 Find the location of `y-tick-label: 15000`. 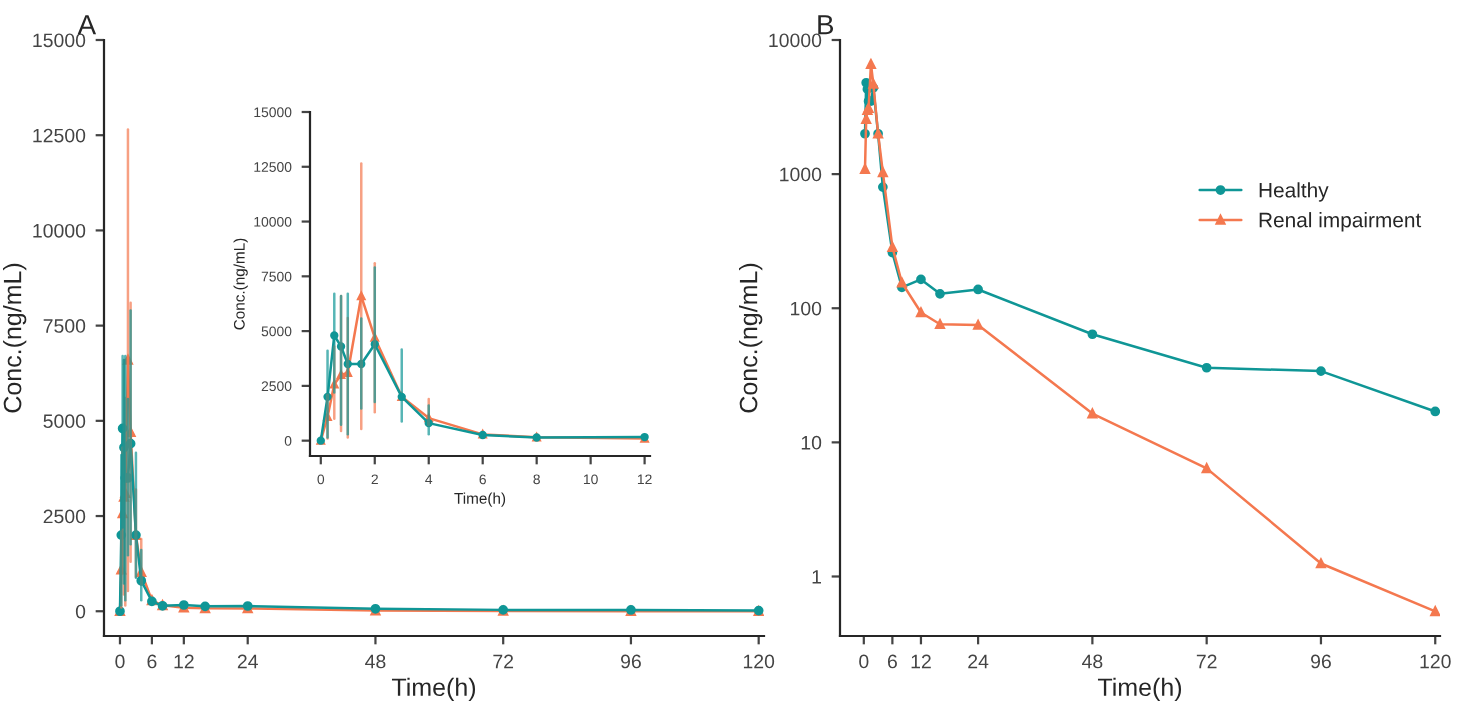

y-tick-label: 15000 is located at coordinates (59, 40).